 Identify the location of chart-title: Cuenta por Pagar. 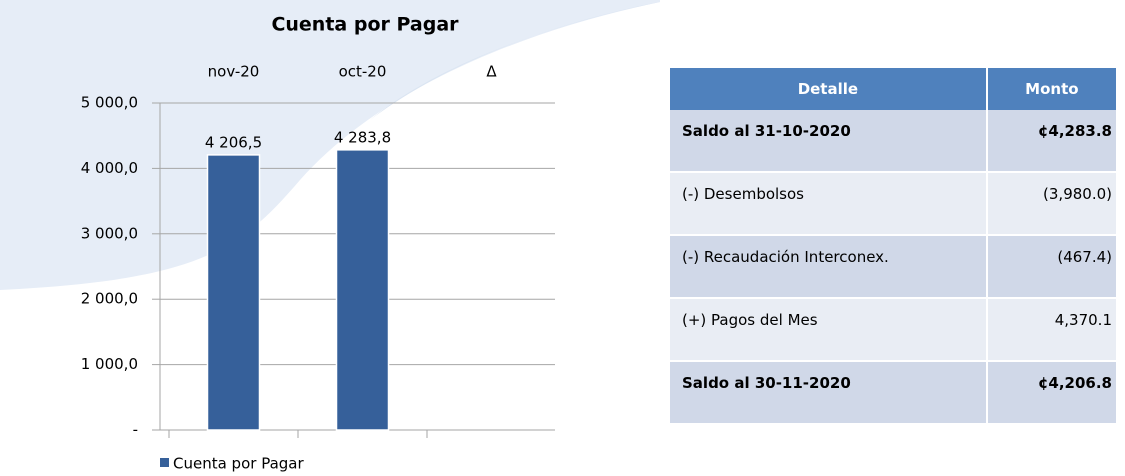
(365, 25).